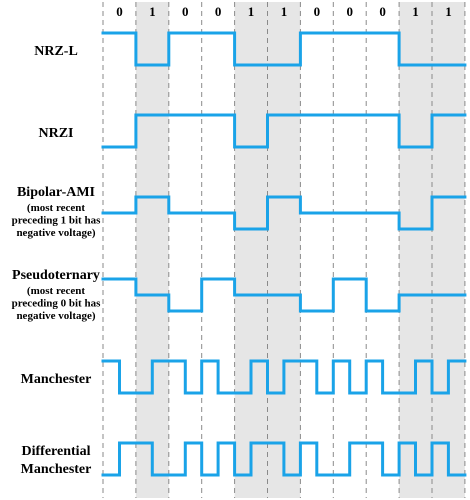 The height and width of the screenshot is (500, 470). What do you see at coordinates (56, 379) in the screenshot?
I see `manchester-title: Manchester` at bounding box center [56, 379].